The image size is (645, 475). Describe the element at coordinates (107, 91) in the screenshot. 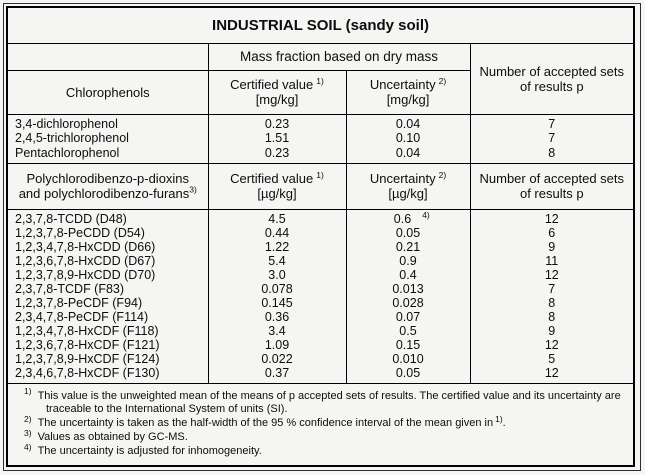

I see `chlorophenols-section-header: Chlorophenols` at that location.